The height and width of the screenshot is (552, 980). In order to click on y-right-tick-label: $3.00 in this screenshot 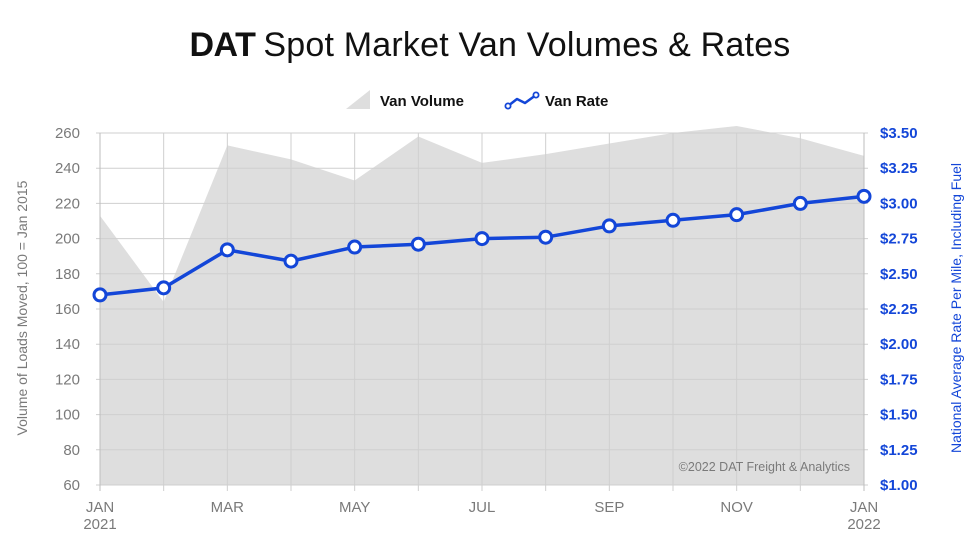, I will do `click(899, 203)`.